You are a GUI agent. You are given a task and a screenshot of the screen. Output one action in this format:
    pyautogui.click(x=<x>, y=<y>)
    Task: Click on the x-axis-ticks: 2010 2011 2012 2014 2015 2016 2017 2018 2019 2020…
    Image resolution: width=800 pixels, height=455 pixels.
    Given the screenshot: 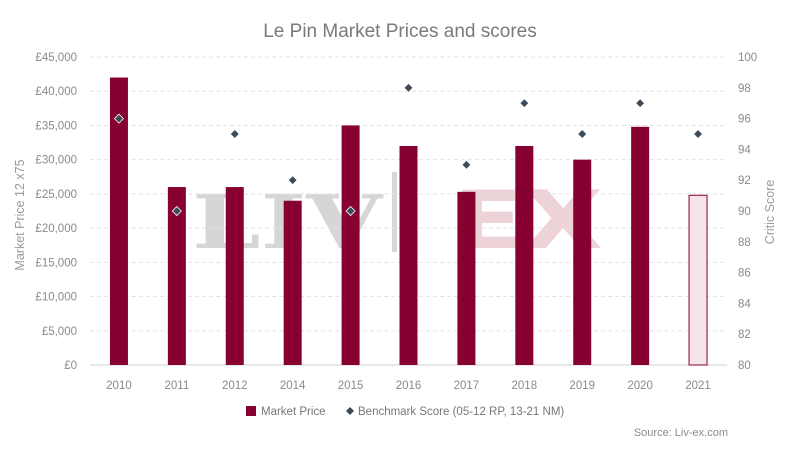 What is the action you would take?
    pyautogui.click(x=408, y=386)
    